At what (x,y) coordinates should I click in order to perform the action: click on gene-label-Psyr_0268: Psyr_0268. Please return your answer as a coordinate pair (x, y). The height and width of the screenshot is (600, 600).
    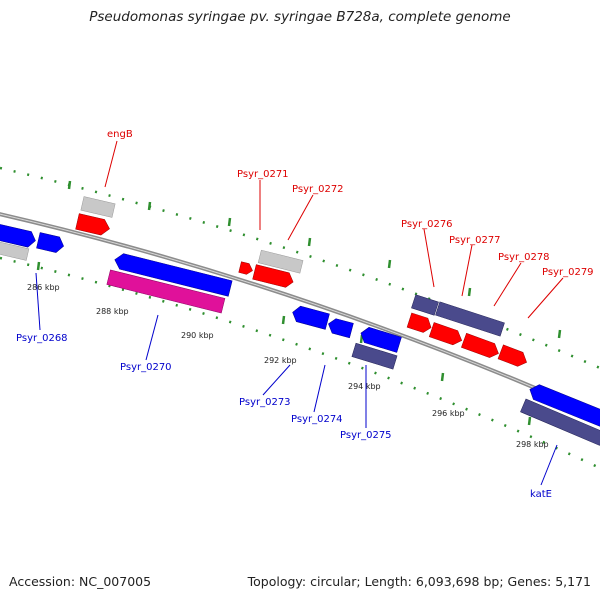
    Looking at the image, I should click on (42, 338).